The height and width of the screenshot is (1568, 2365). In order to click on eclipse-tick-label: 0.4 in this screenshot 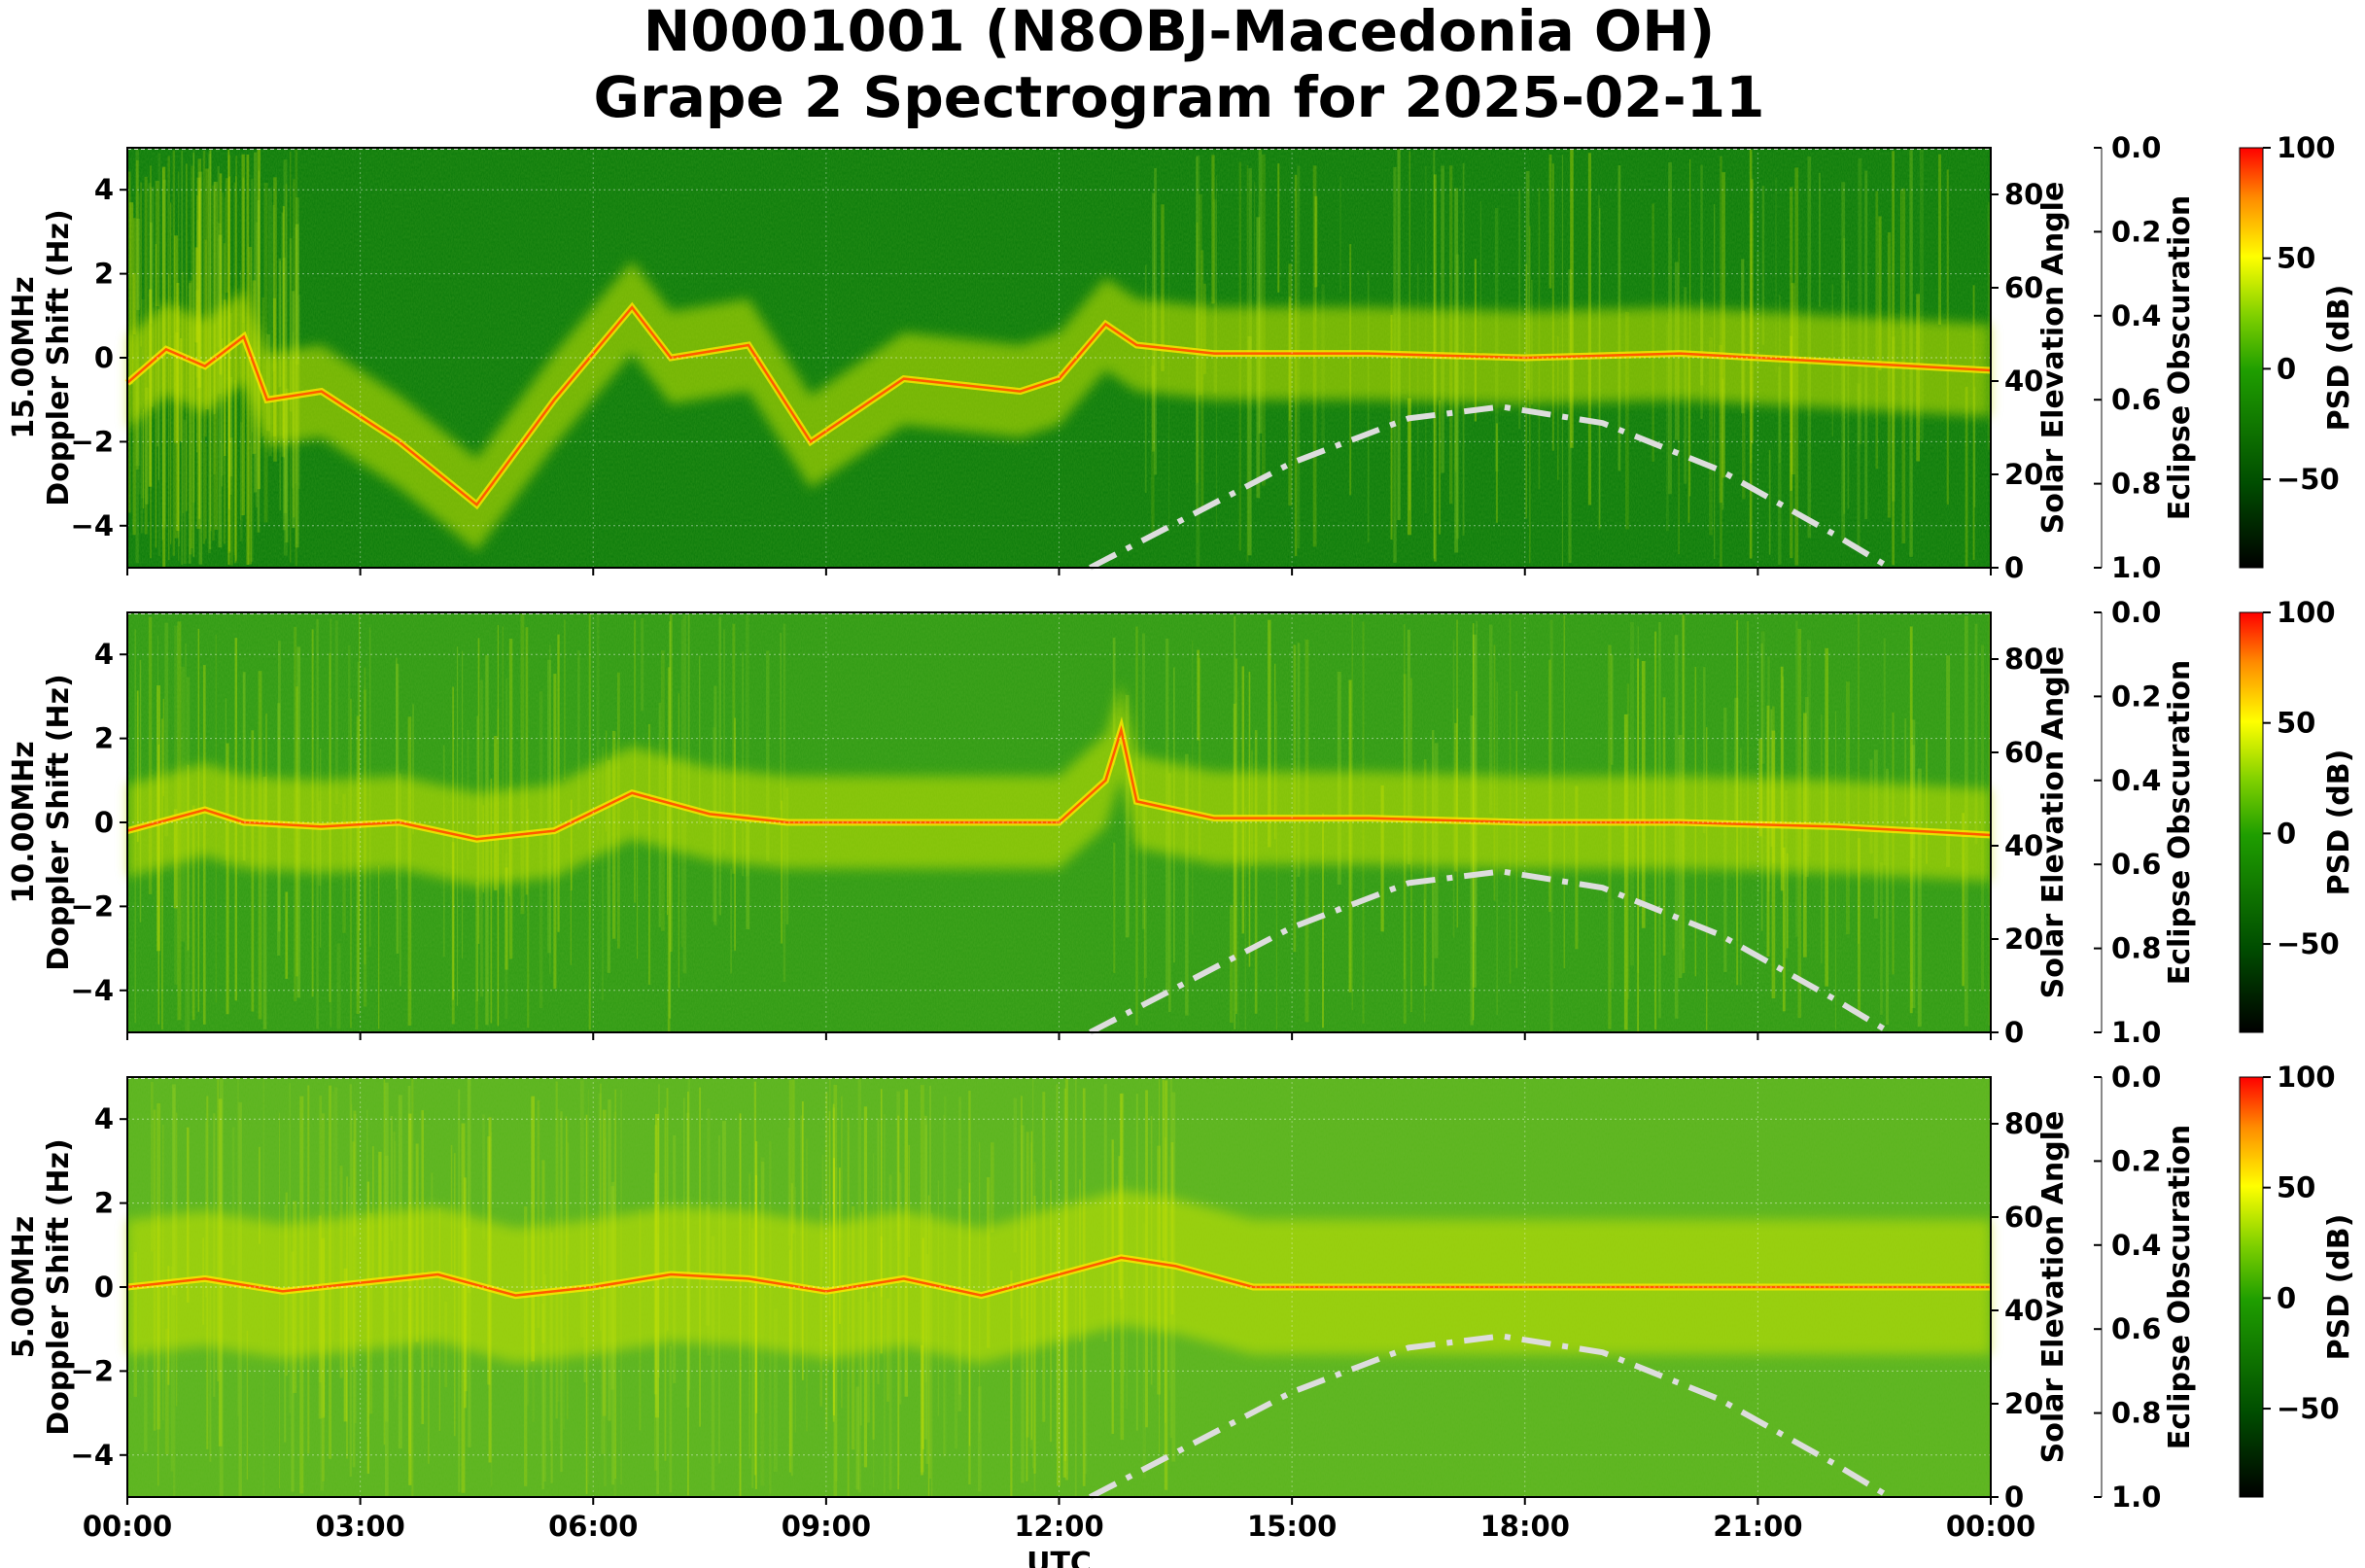, I will do `click(2136, 315)`.